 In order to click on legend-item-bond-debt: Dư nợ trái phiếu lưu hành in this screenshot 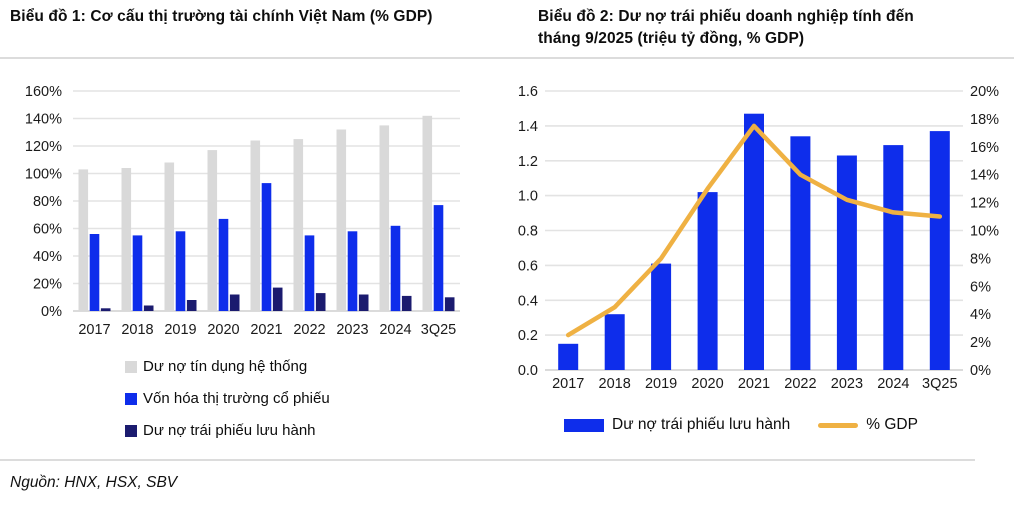, I will do `click(677, 425)`.